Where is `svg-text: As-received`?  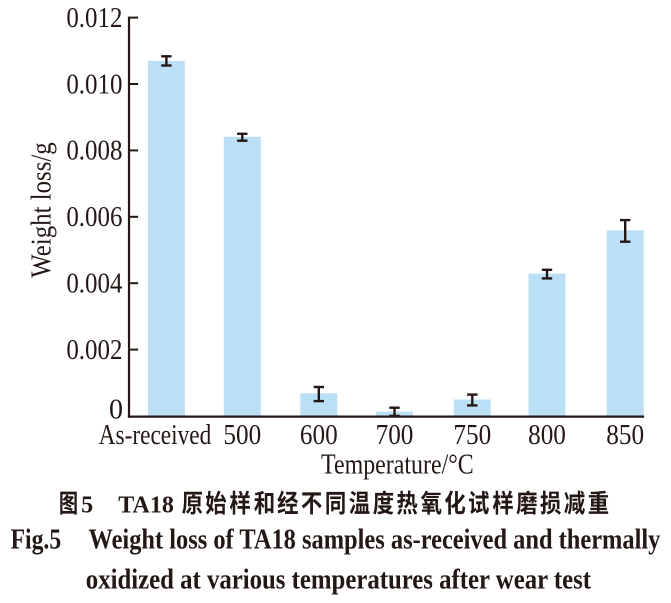 svg-text: As-received is located at coordinates (155, 435).